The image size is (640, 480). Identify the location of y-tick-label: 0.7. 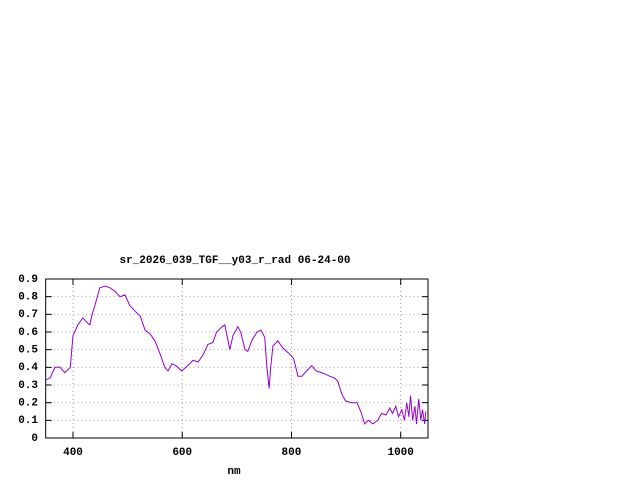
(28, 315).